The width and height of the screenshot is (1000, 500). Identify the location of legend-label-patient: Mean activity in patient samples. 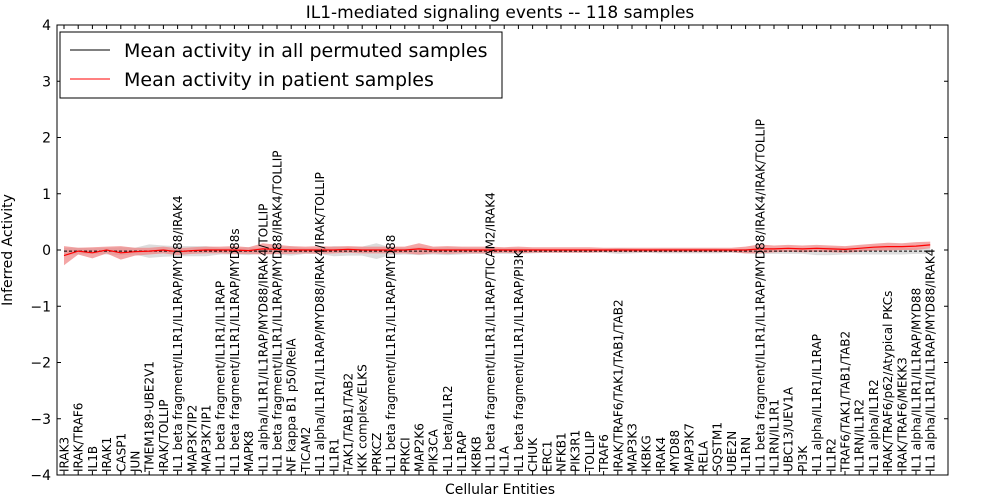
(279, 80).